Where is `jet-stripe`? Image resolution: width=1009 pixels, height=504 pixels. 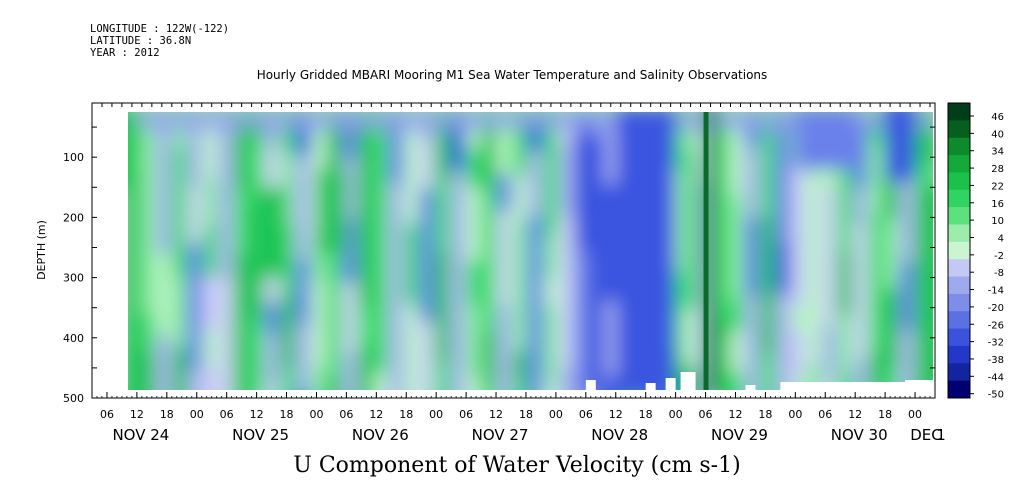
jet-stripe is located at coordinates (706, 251).